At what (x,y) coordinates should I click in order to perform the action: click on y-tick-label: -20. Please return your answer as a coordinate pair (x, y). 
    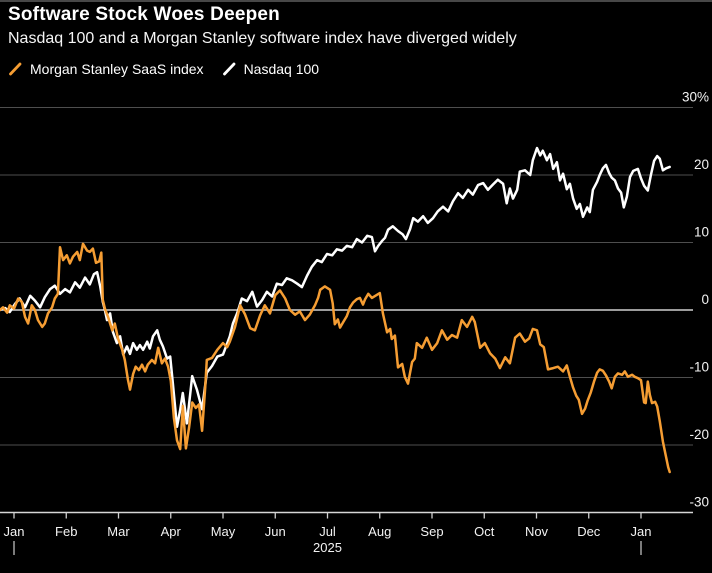
    Looking at the image, I should click on (699, 434).